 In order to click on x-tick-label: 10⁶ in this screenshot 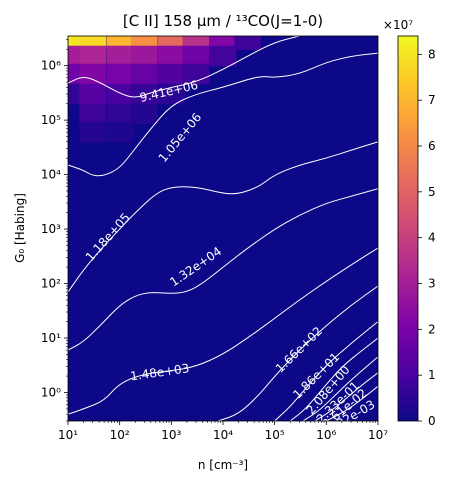, I will do `click(326, 435)`.